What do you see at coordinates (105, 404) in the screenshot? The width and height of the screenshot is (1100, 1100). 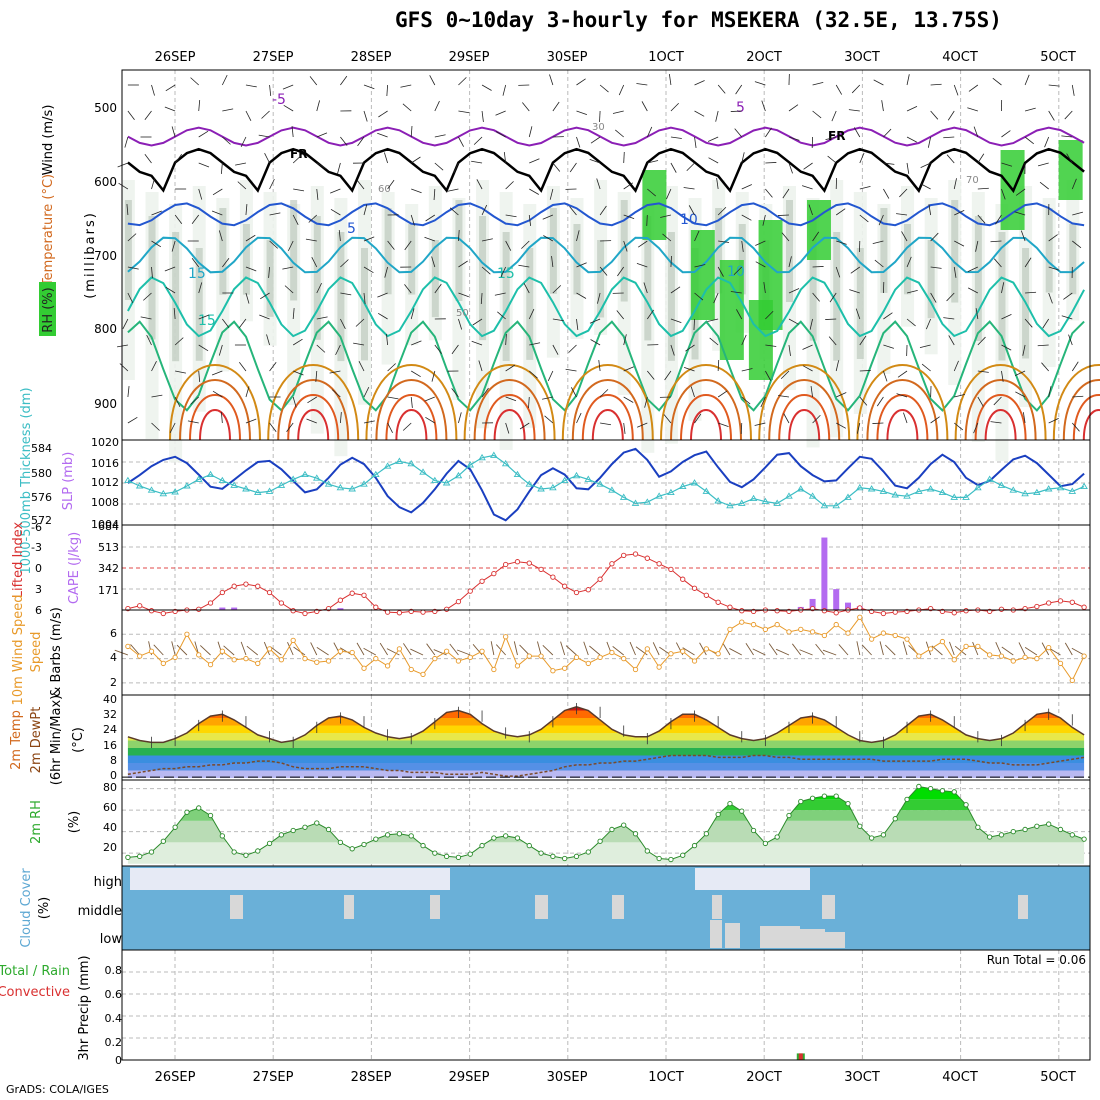 I see `pressure-tick: 900` at bounding box center [105, 404].